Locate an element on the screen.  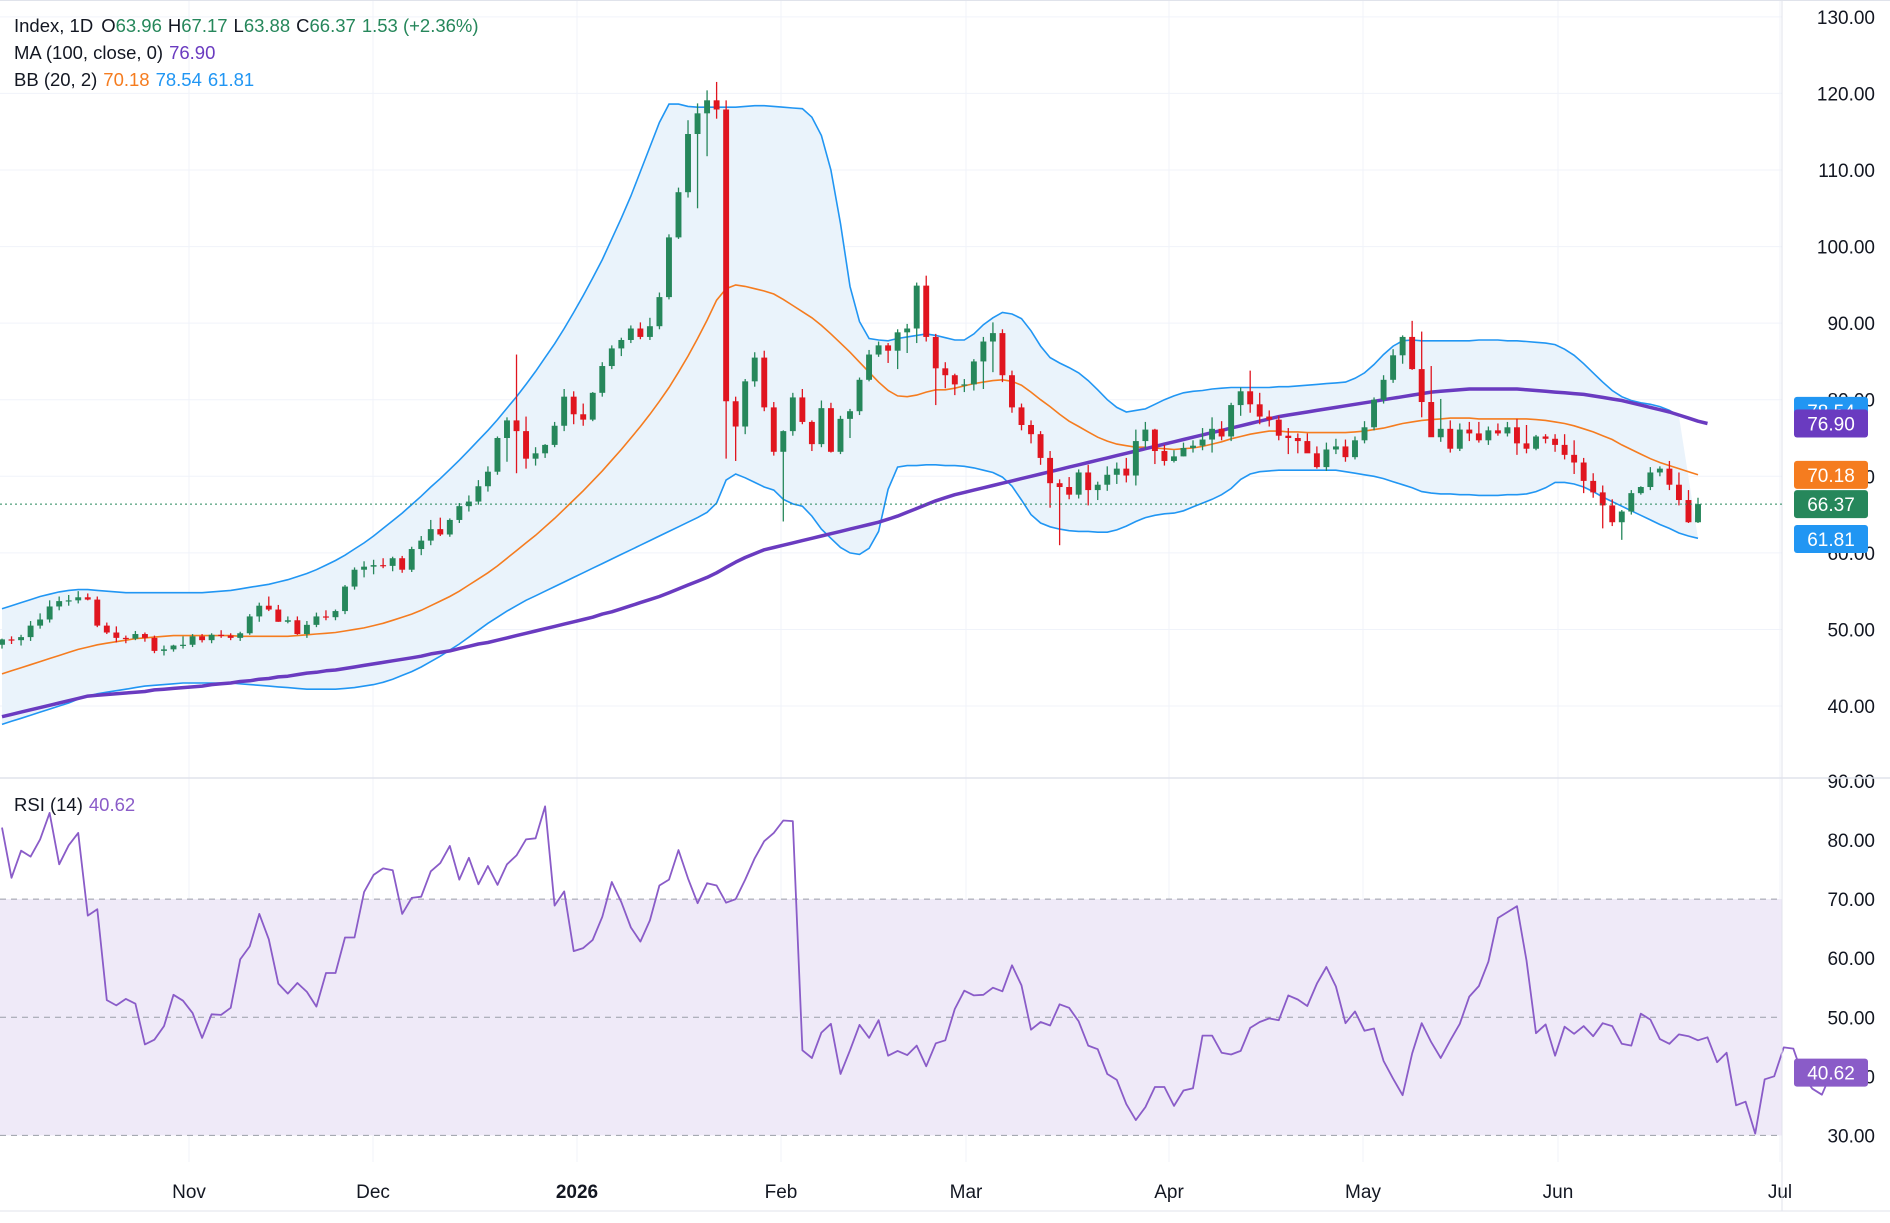
ma-value: 76.90 is located at coordinates (192, 52).